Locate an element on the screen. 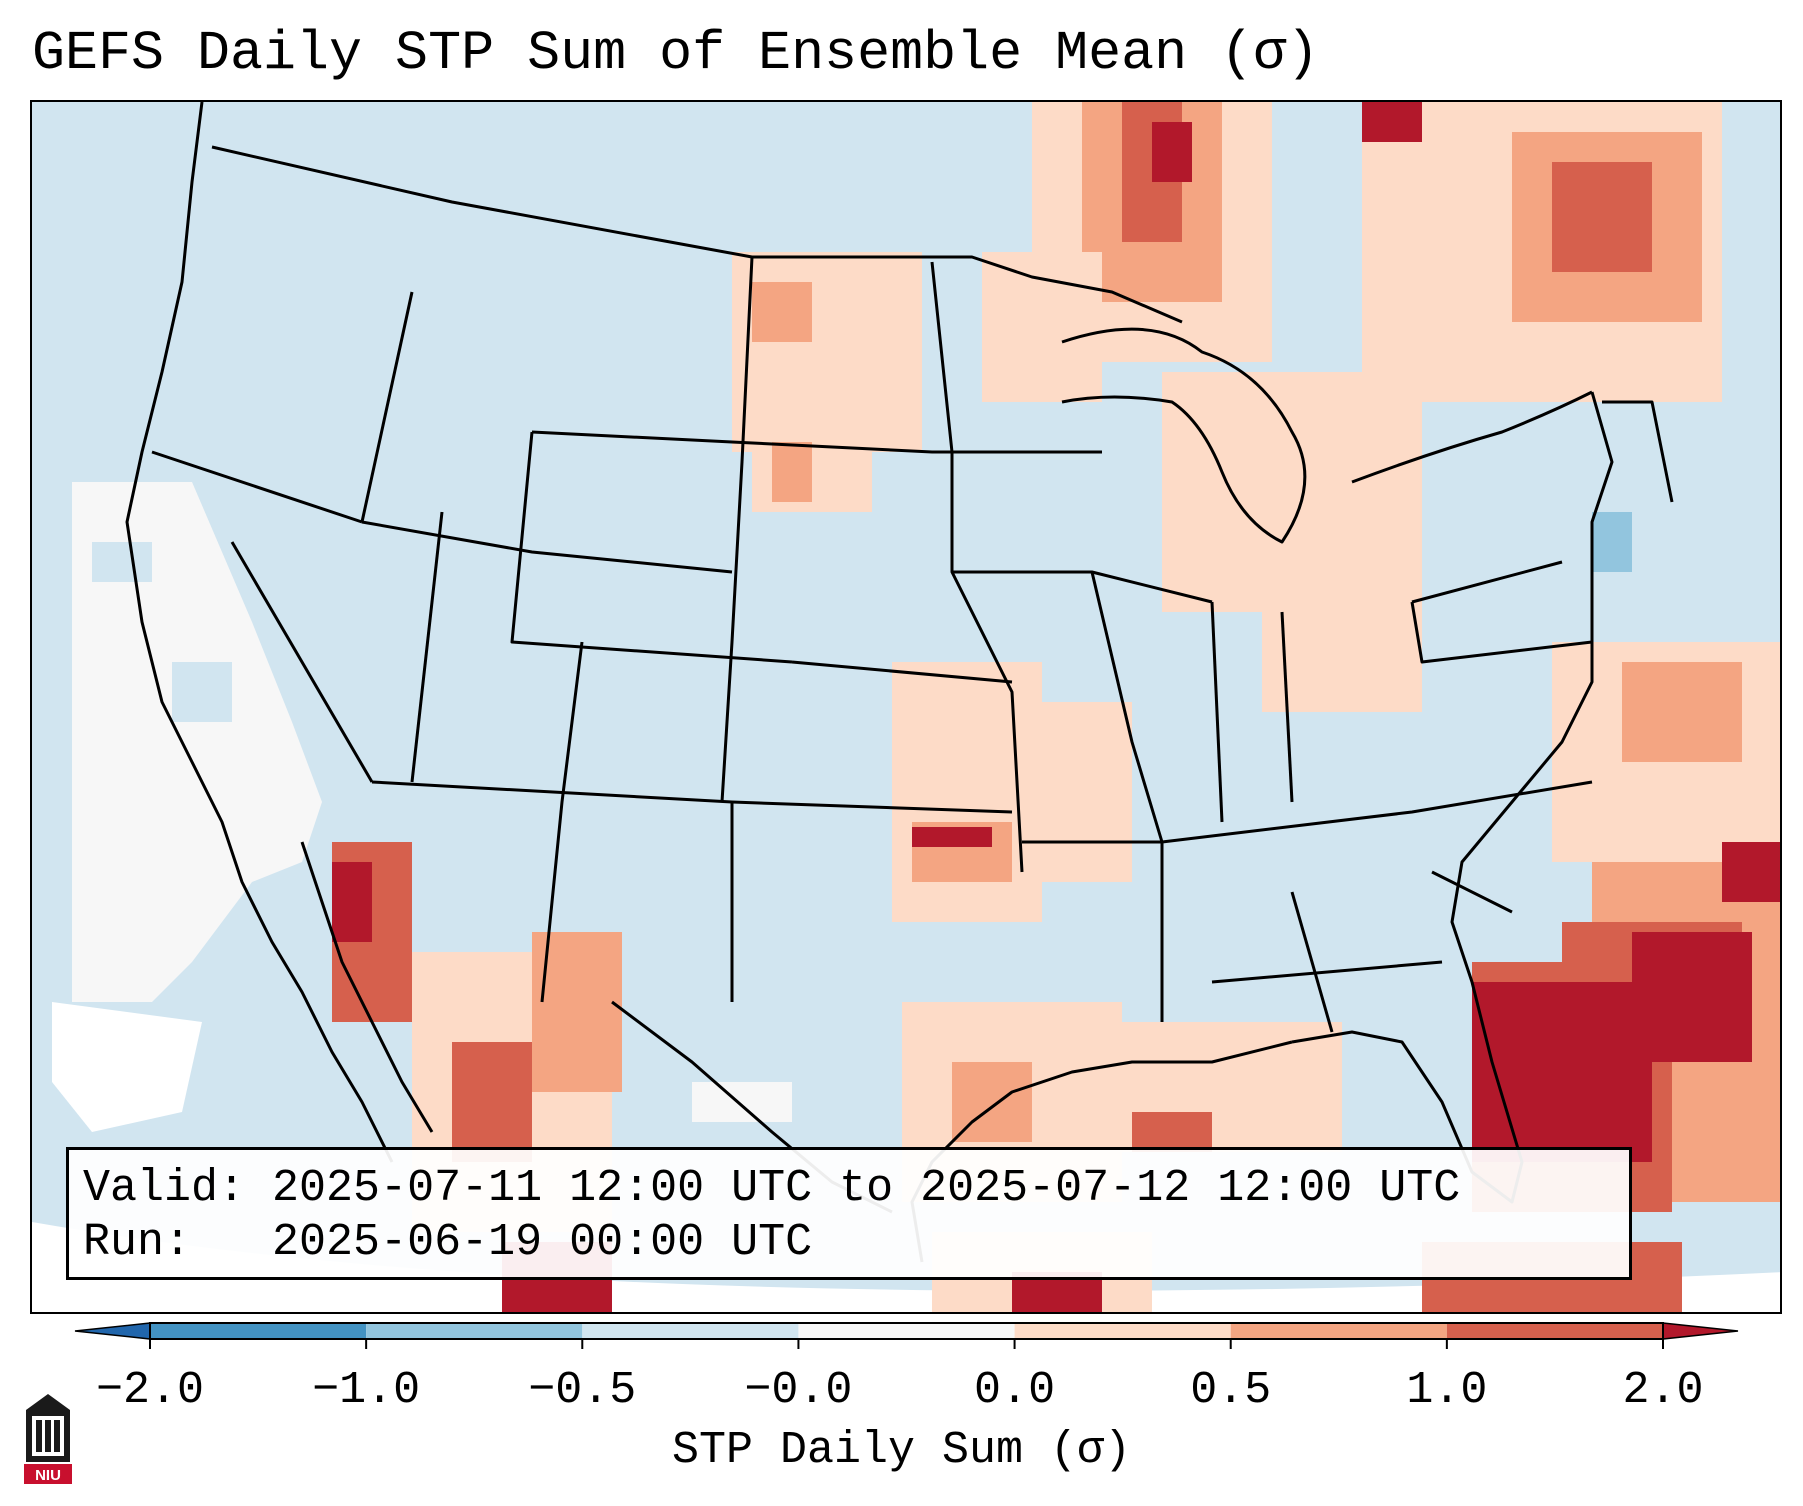  baja-coastline is located at coordinates (367, 987).